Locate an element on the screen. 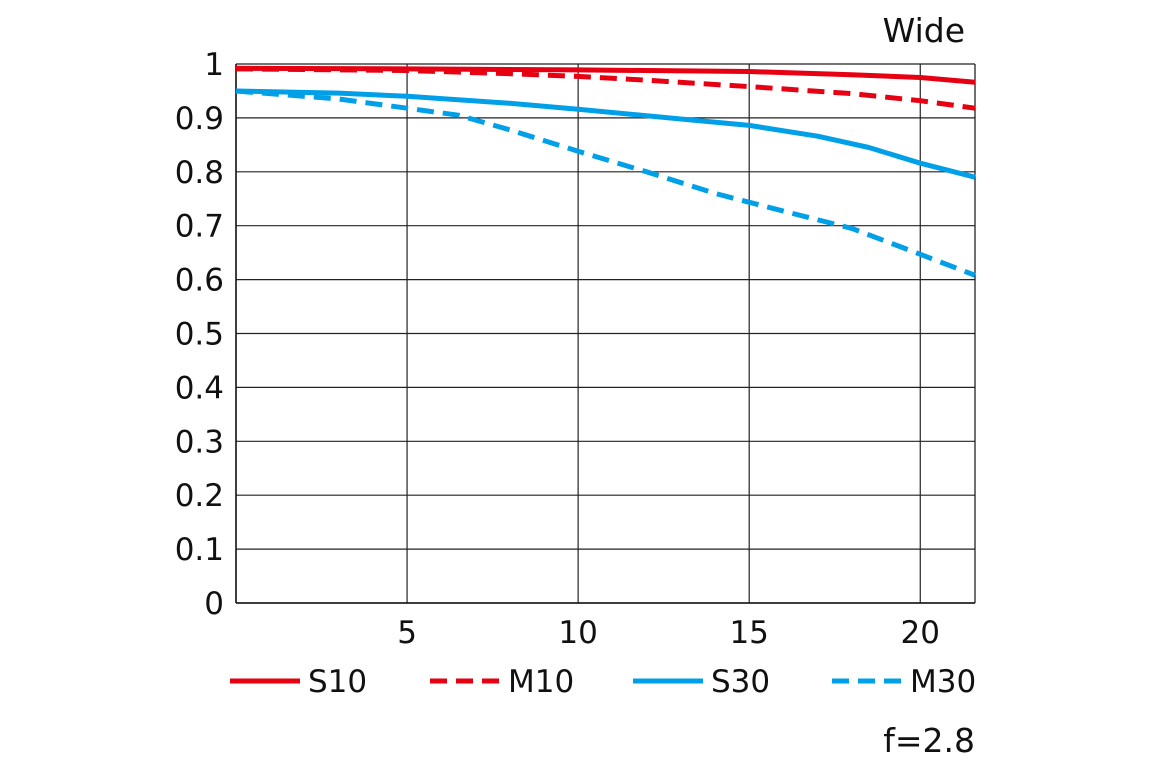  y-tick-label: 0.2 is located at coordinates (199, 496).